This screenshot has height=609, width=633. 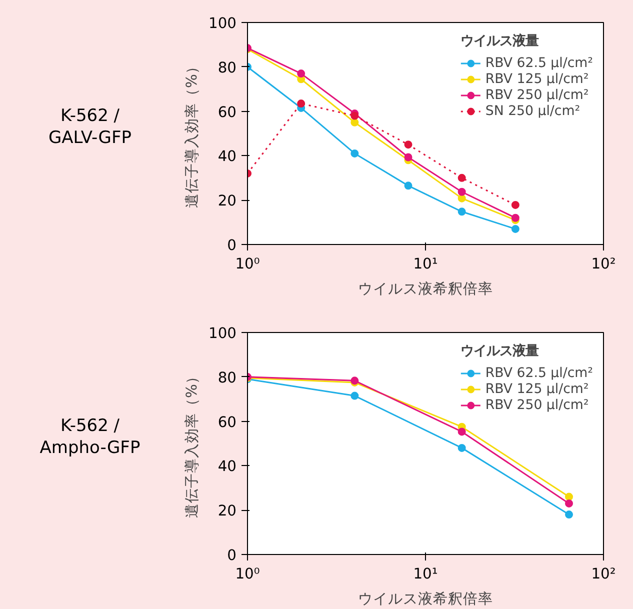 What do you see at coordinates (532, 111) in the screenshot?
I see `legend-label: SN 250 µl/cm²` at bounding box center [532, 111].